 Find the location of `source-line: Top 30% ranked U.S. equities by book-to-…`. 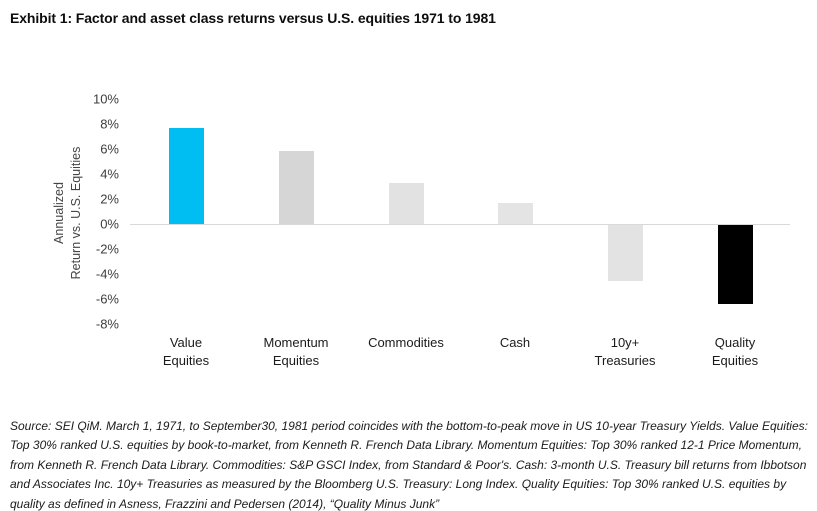

source-line: Top 30% ranked U.S. equities by book-to-… is located at coordinates (406, 445).